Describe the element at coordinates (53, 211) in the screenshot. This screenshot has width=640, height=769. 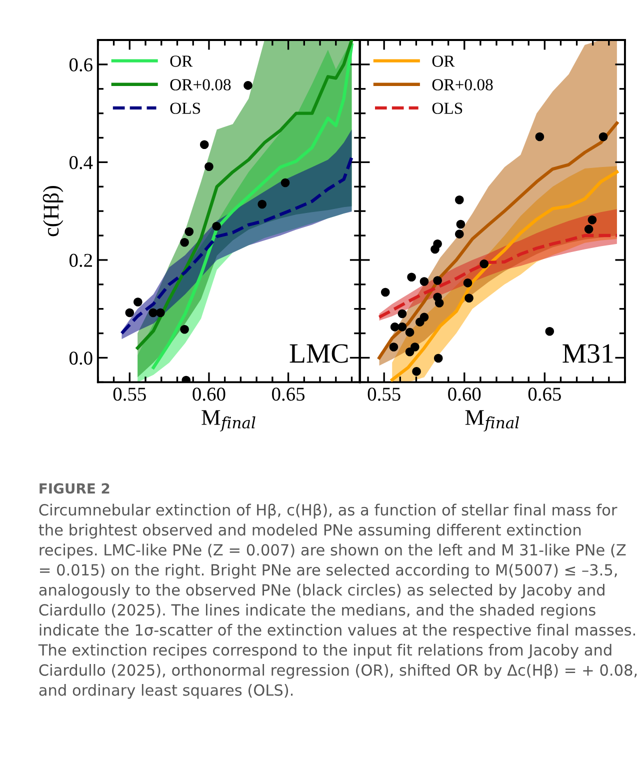
I see `y-axis-title: c(Hβ)` at that location.